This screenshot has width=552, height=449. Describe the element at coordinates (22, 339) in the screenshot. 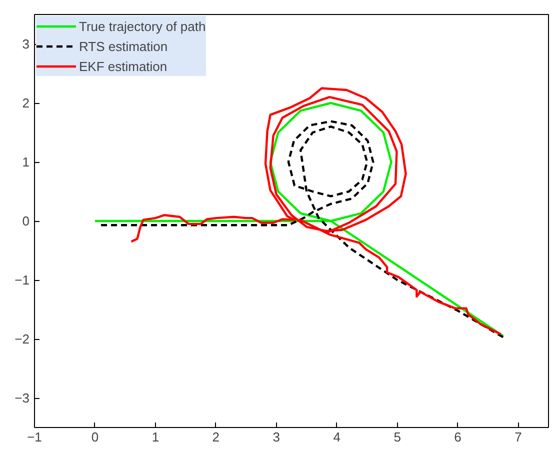

I see `y-tick-label: −2` at that location.